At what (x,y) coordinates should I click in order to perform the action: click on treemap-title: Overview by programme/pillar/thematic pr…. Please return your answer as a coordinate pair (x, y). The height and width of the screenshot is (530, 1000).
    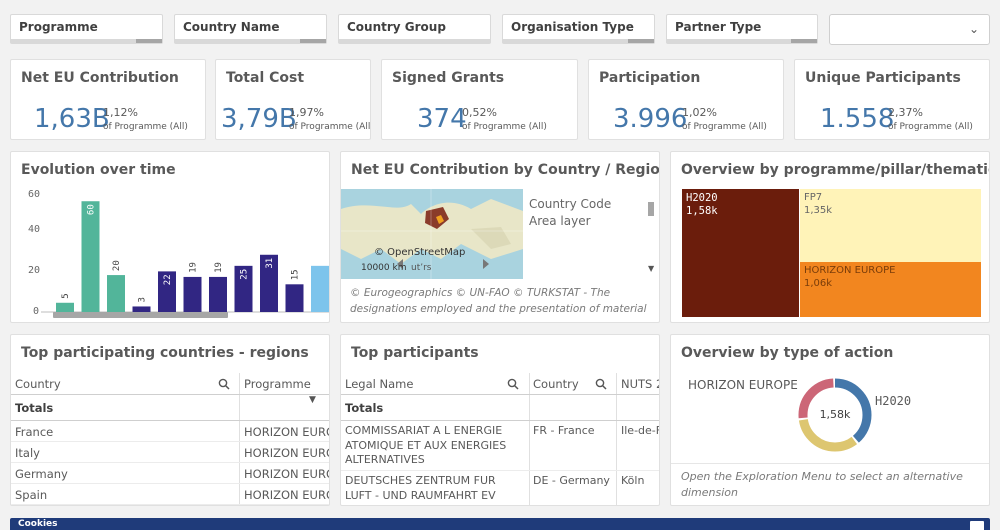
    Looking at the image, I should click on (835, 170).